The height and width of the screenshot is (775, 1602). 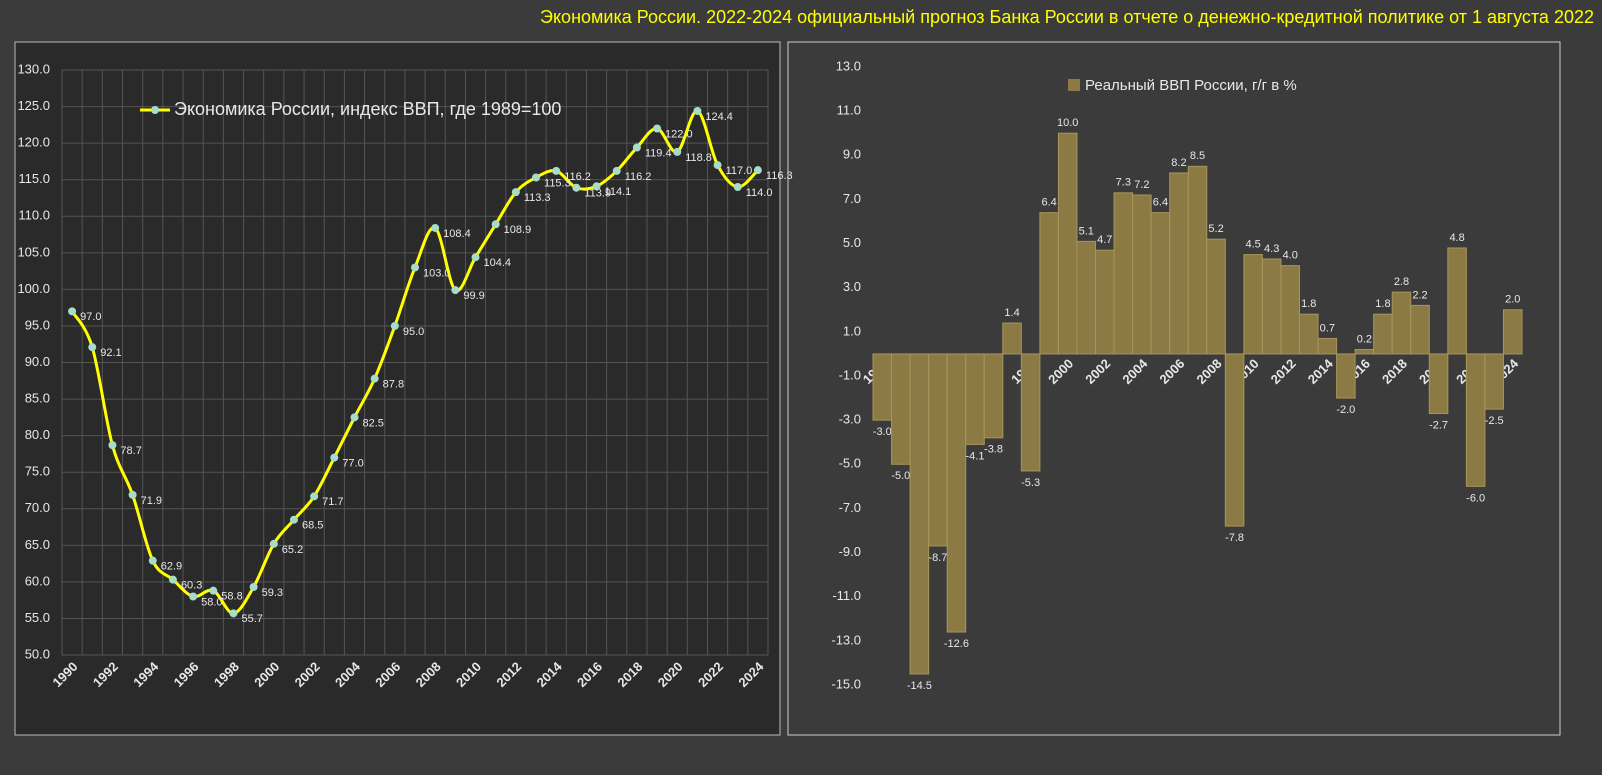 What do you see at coordinates (1191, 85) in the screenshot?
I see `legend-label: Реальный ВВП России, г/г в %` at bounding box center [1191, 85].